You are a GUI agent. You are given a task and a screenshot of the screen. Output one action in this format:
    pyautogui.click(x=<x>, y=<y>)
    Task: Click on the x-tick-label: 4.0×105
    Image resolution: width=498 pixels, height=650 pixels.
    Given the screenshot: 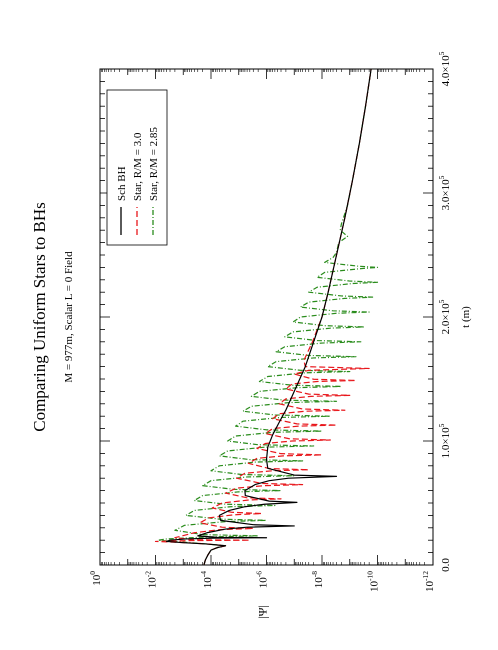 What is the action you would take?
    pyautogui.click(x=444, y=68)
    